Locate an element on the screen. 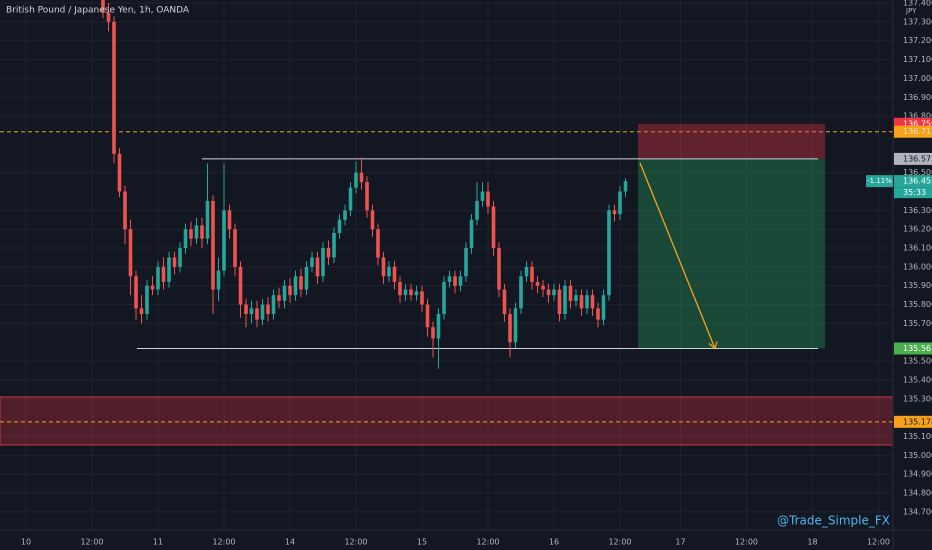 Image resolution: width=932 pixels, height=550 pixels. y-tick-label: 134.800 is located at coordinates (917, 493).